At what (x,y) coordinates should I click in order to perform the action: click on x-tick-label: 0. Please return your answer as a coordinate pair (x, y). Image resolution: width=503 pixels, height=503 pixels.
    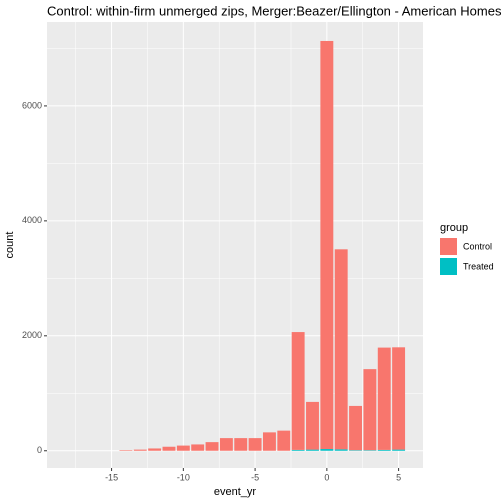
    Looking at the image, I should click on (326, 477).